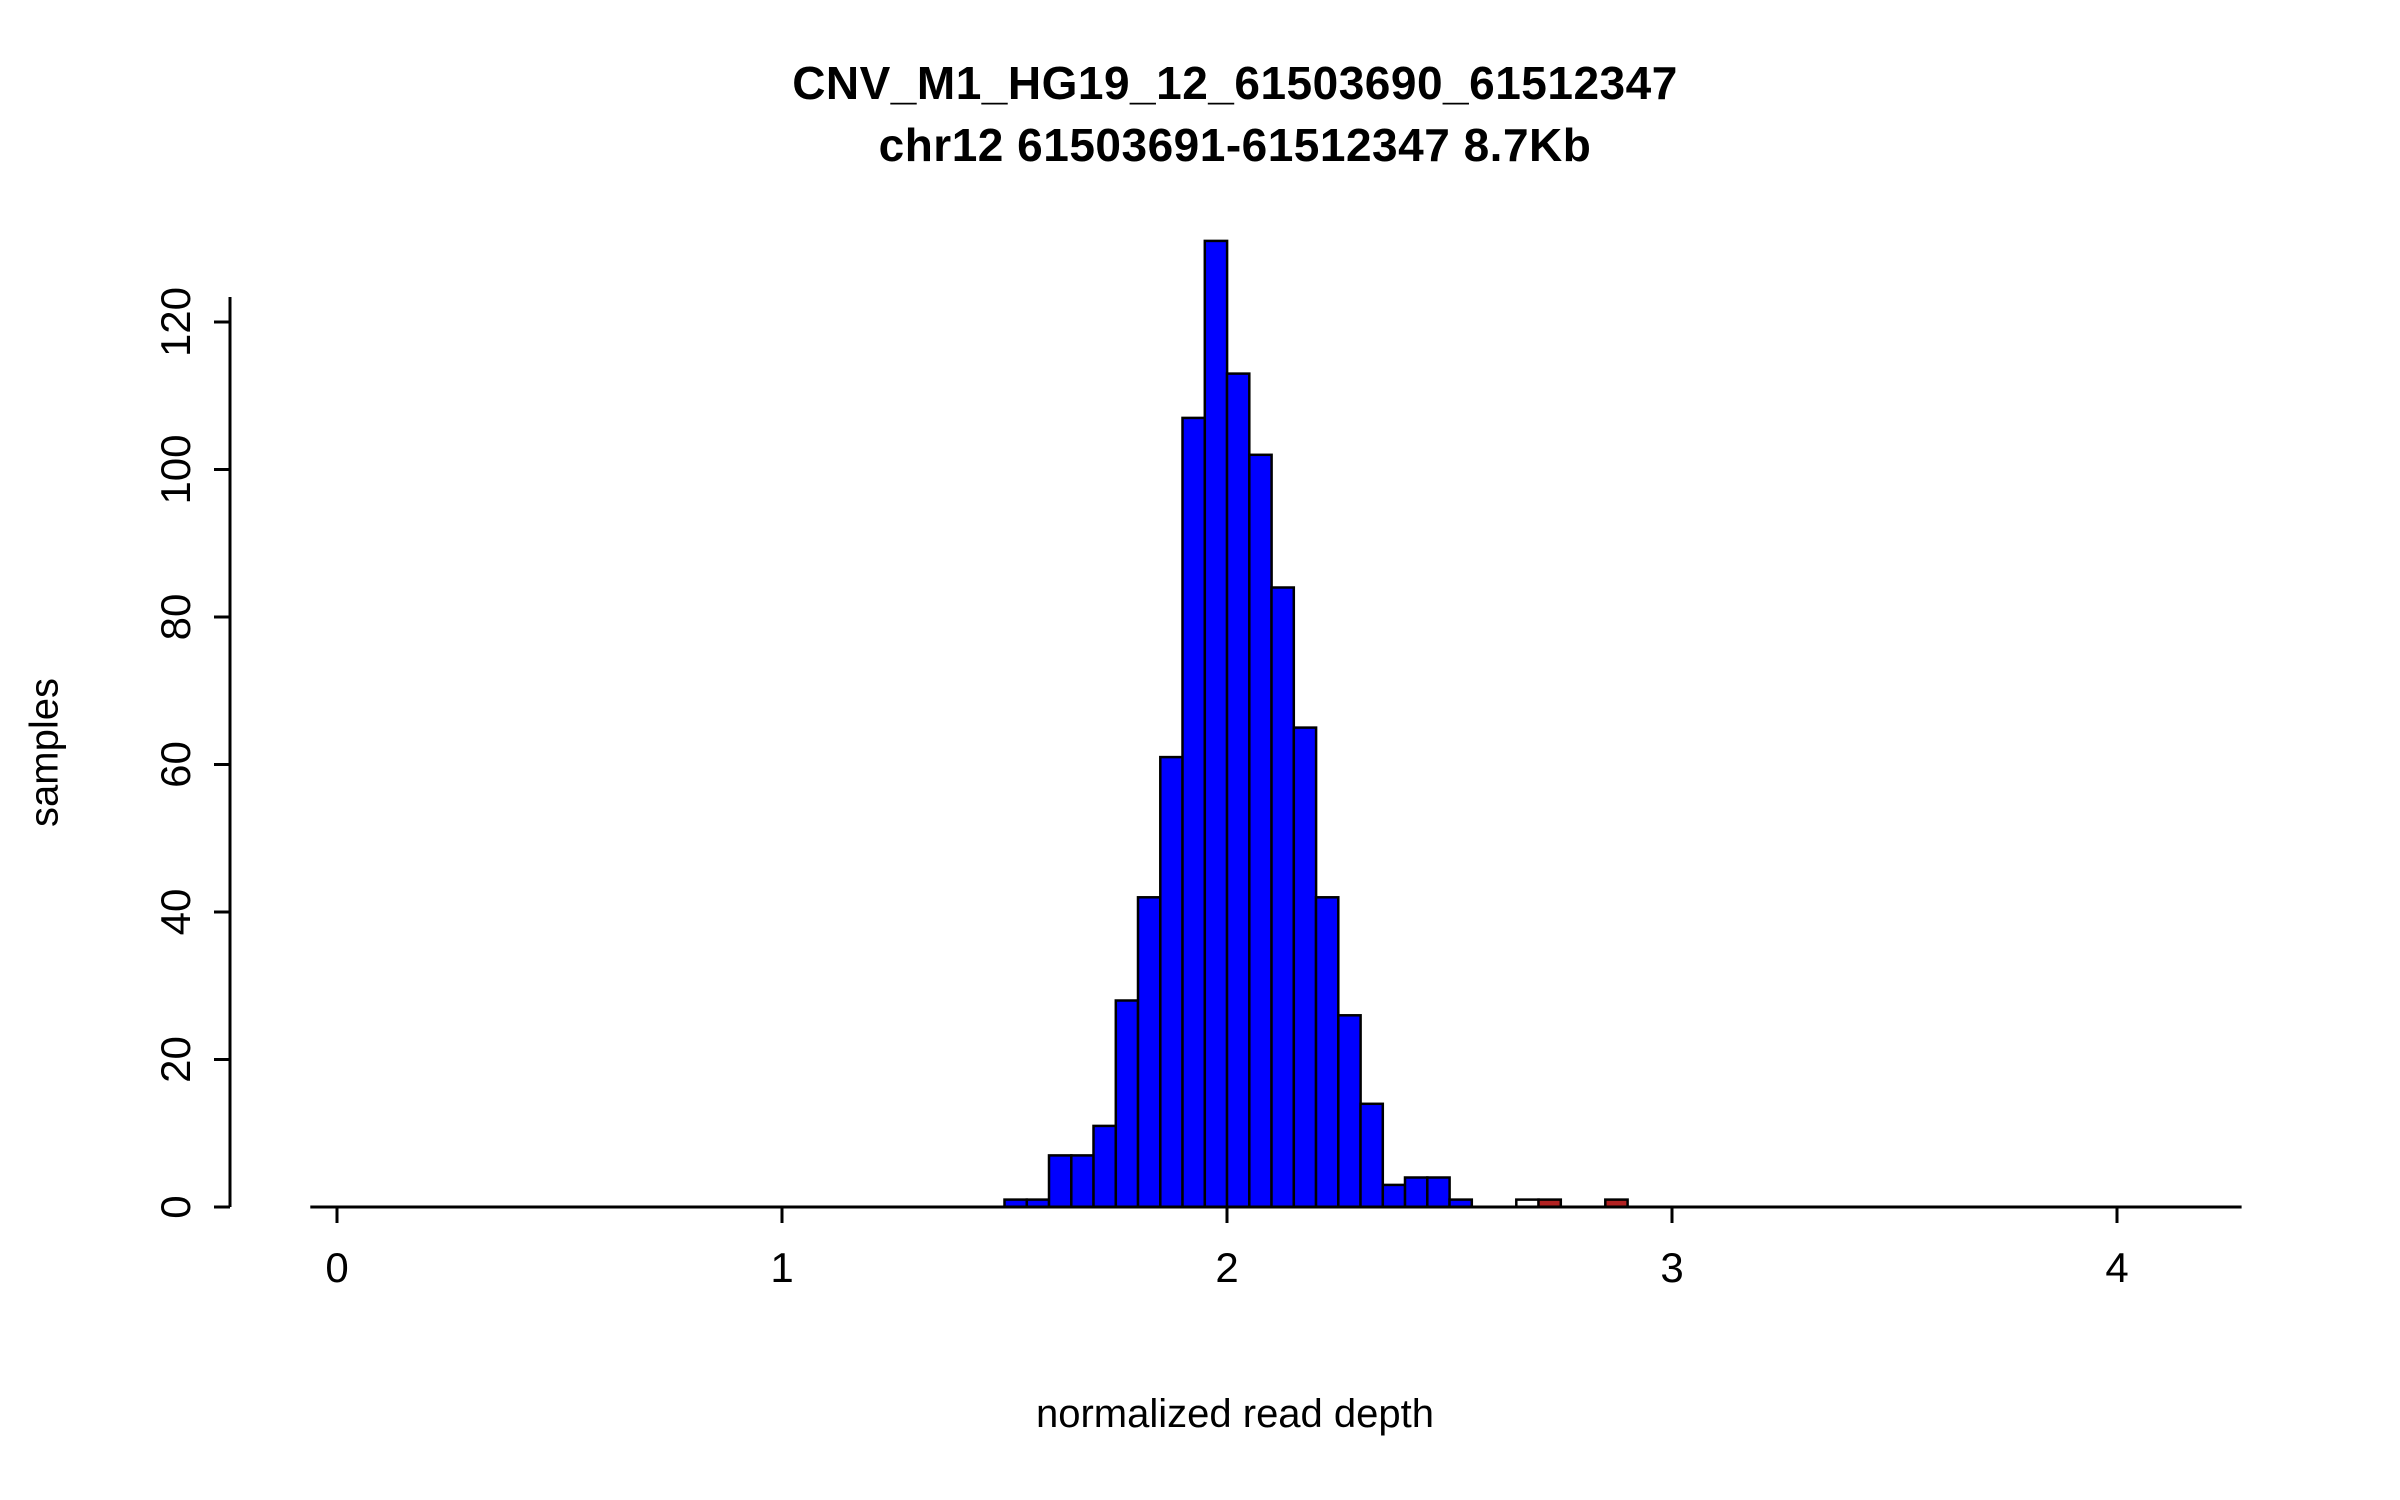 This screenshot has width=2400, height=1500. Describe the element at coordinates (1235, 83) in the screenshot. I see `chart-title: CNV_M1_HG19_12_61503690_61512347` at that location.